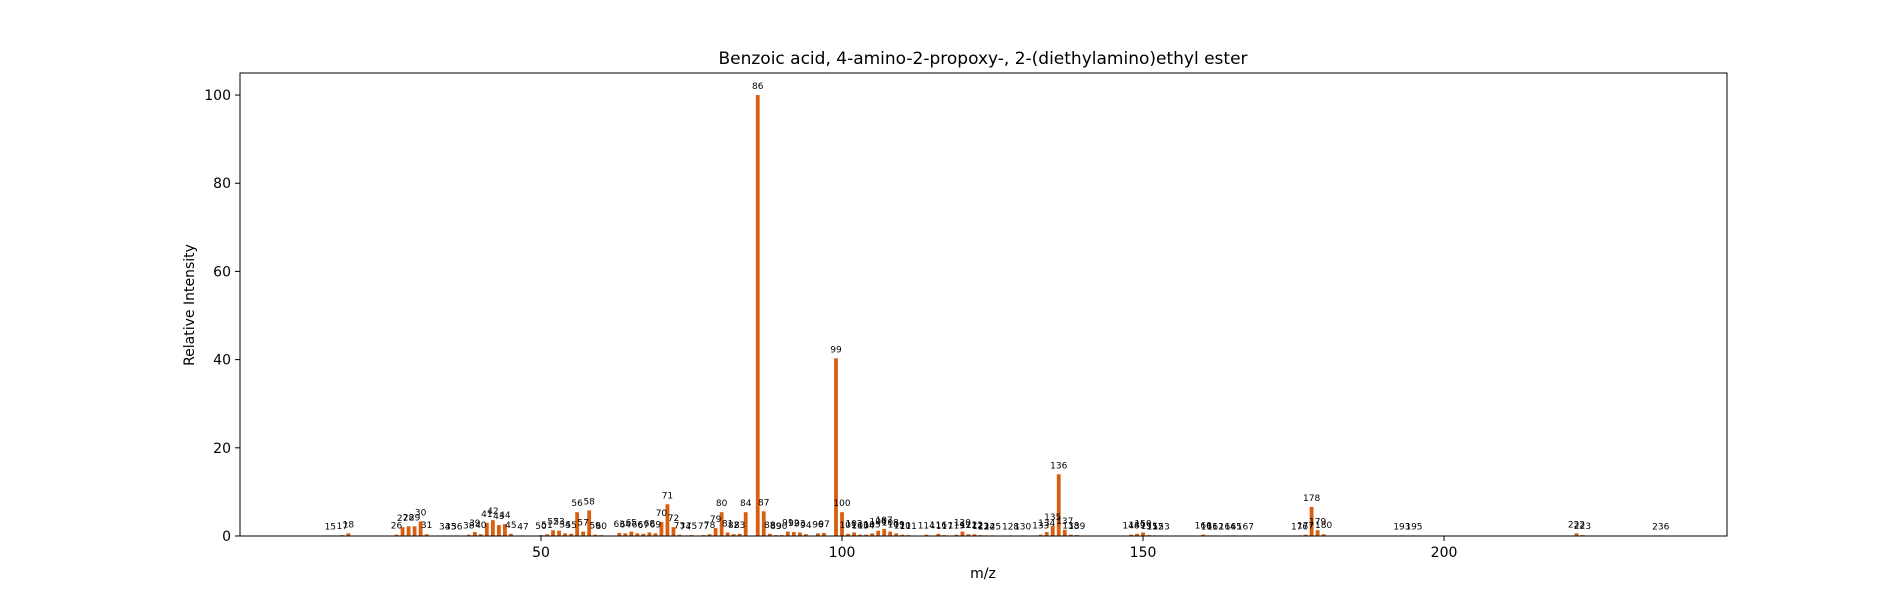 The height and width of the screenshot is (600, 1900). I want to click on peak-label-15: 15, so click(330, 528).